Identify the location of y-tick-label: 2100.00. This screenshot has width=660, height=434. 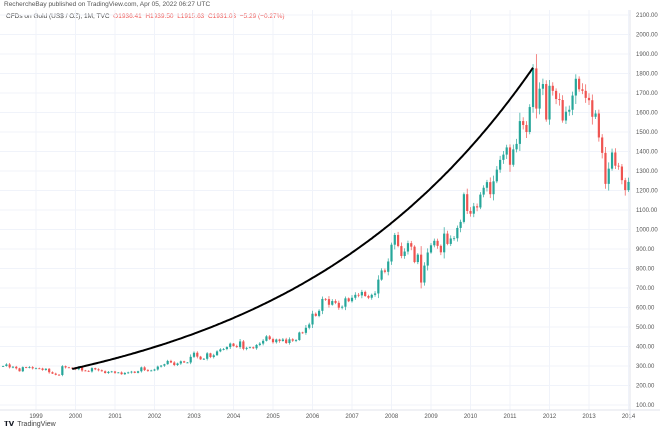
(647, 16).